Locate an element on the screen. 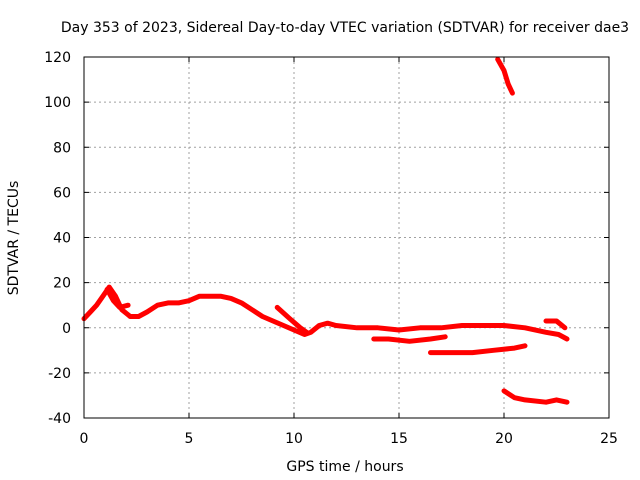 This screenshot has width=640, height=480. y-tick-label: 80 is located at coordinates (62, 148).